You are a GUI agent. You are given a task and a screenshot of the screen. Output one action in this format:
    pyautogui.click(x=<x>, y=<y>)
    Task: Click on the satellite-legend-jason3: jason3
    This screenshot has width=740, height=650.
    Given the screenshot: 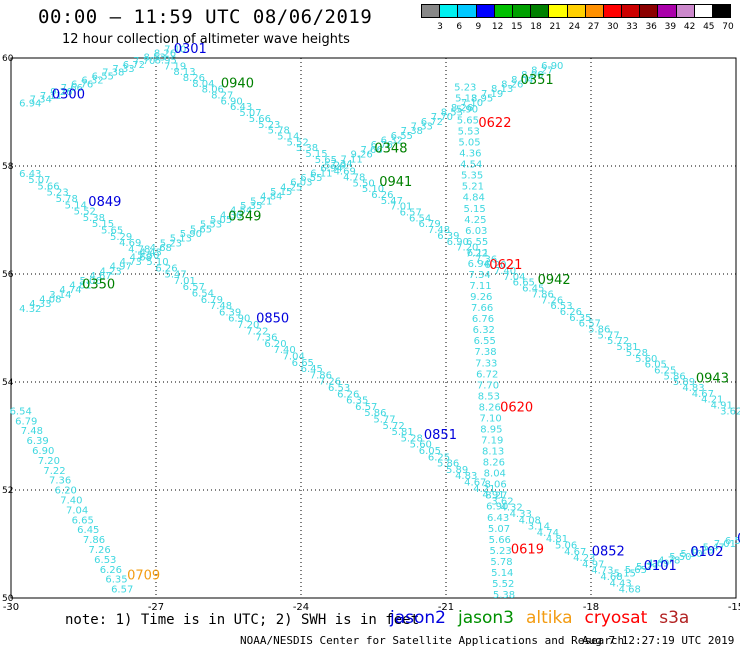 What is the action you would take?
    pyautogui.click(x=486, y=618)
    